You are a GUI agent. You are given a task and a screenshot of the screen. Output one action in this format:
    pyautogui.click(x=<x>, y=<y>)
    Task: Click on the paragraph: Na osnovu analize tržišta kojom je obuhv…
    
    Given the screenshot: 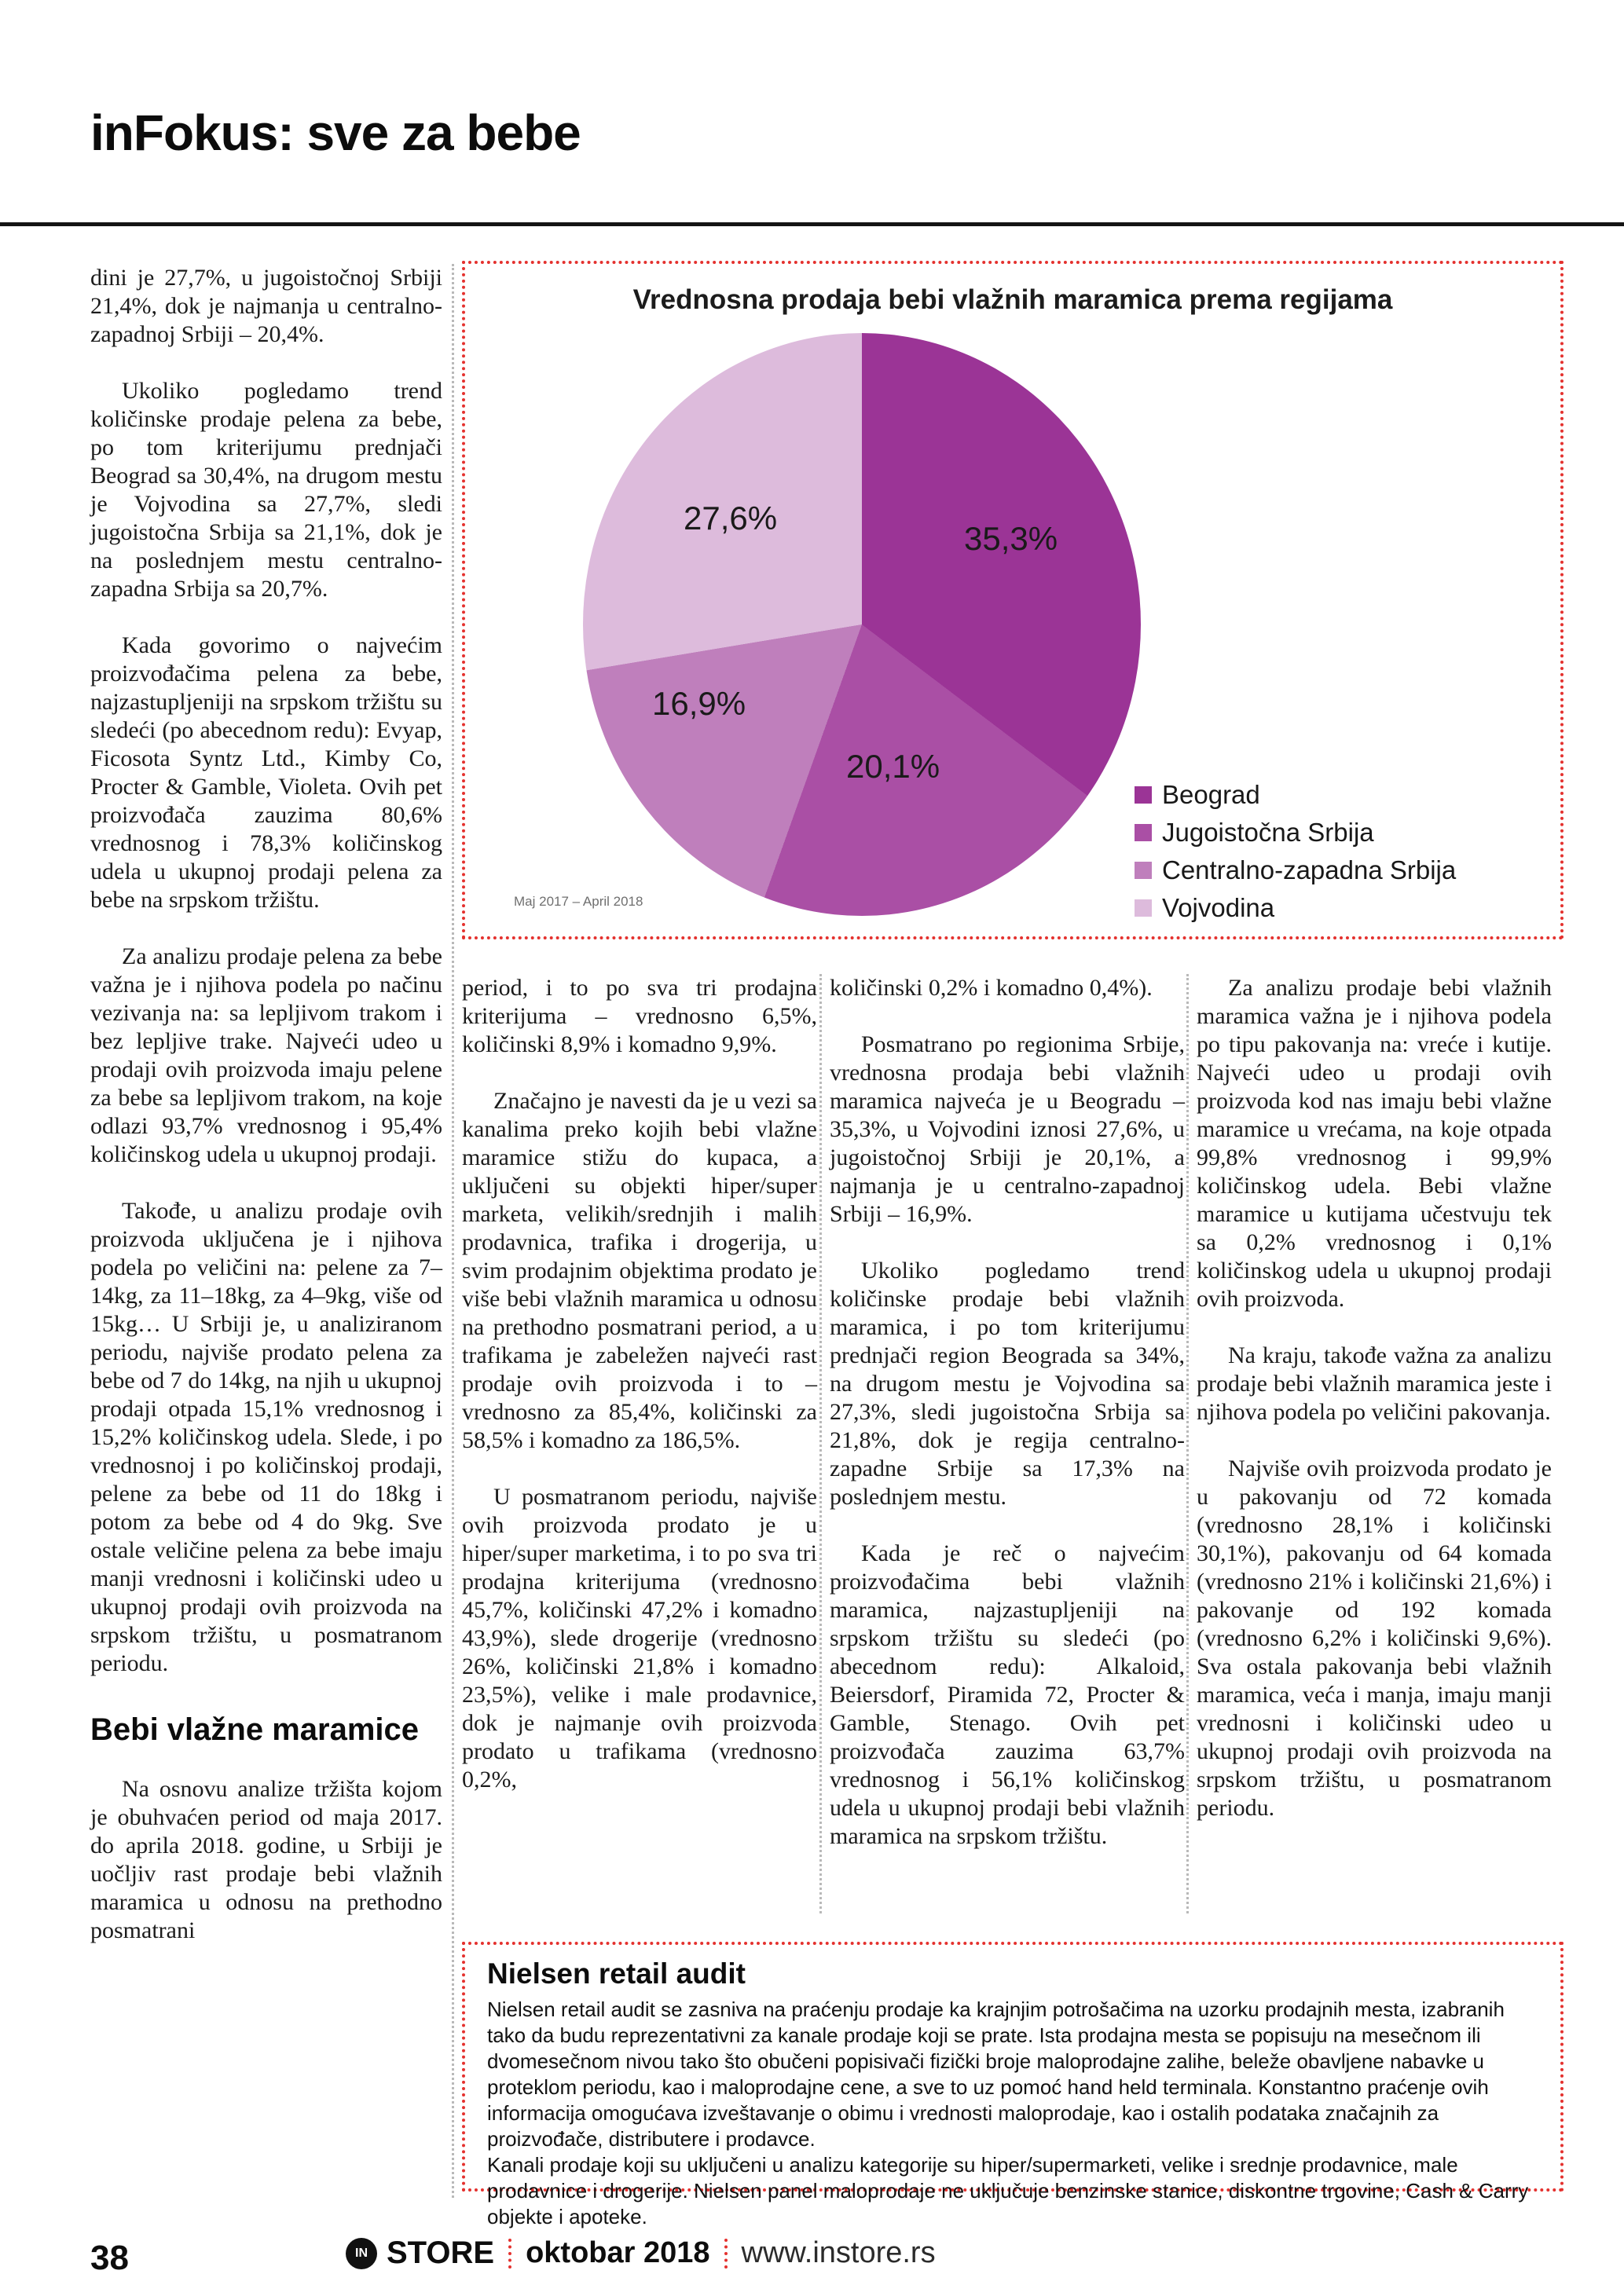 What is the action you would take?
    pyautogui.click(x=266, y=1859)
    